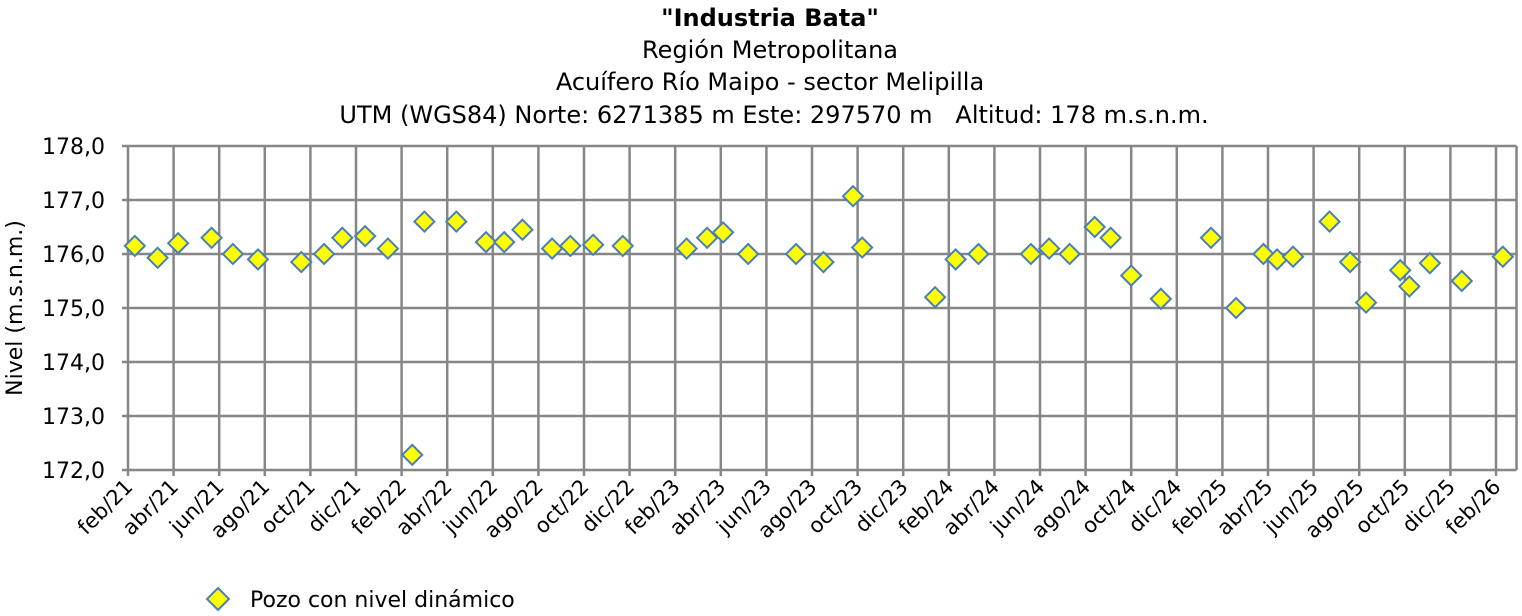  I want to click on y-tick-label: 174,0, so click(73, 363).